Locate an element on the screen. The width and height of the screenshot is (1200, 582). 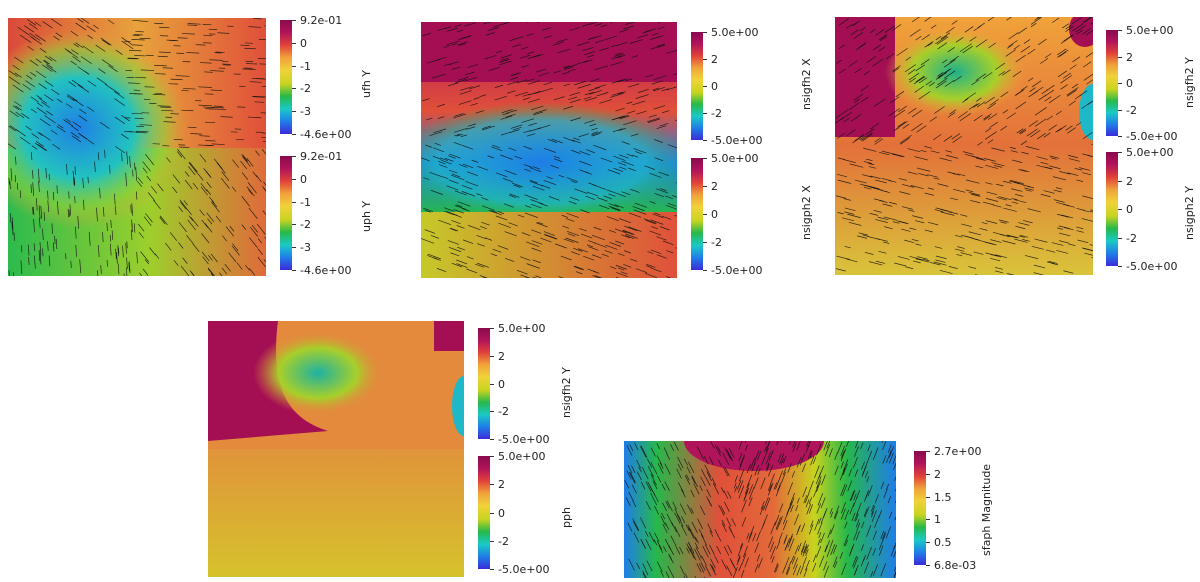
colorbar-tick-label: -1 is located at coordinates (305, 202).